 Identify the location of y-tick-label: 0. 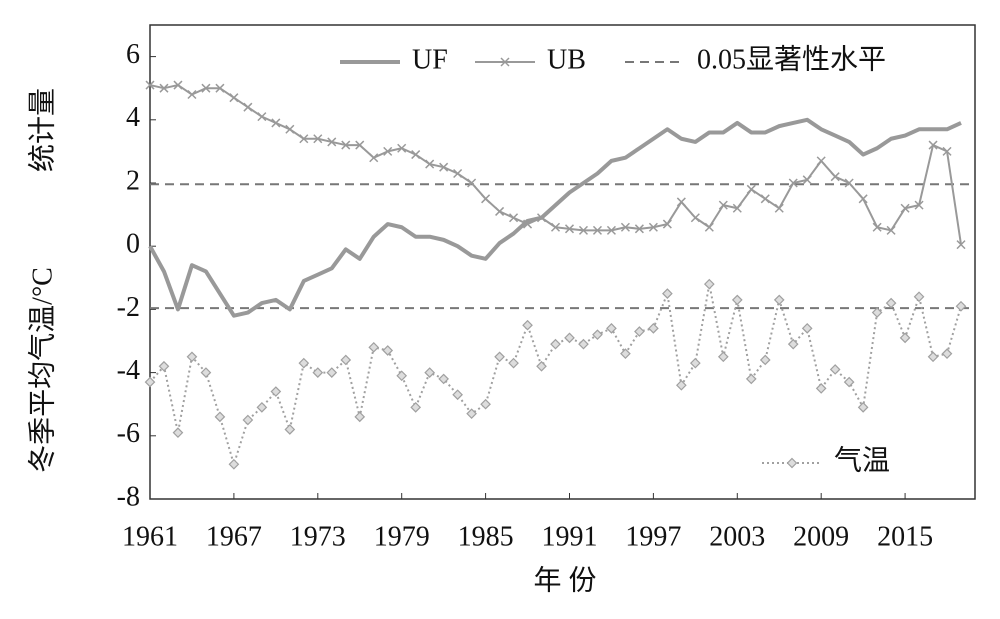
(133, 244).